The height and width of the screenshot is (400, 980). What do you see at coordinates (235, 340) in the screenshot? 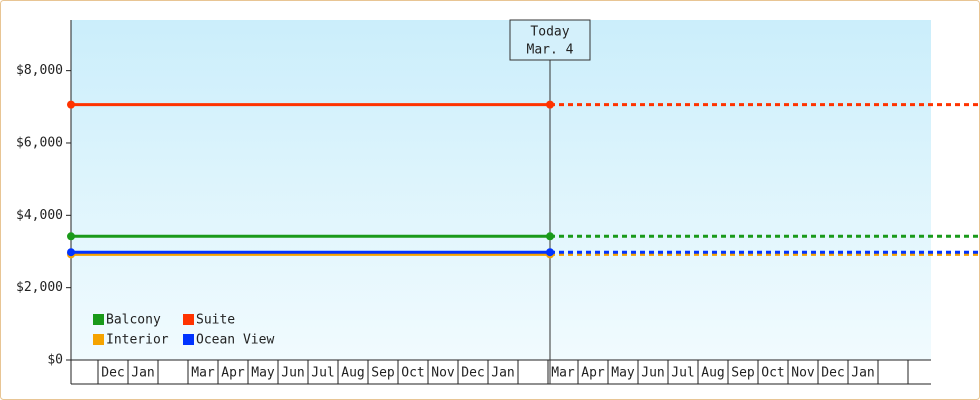
I see `legend-label: Ocean View` at bounding box center [235, 340].